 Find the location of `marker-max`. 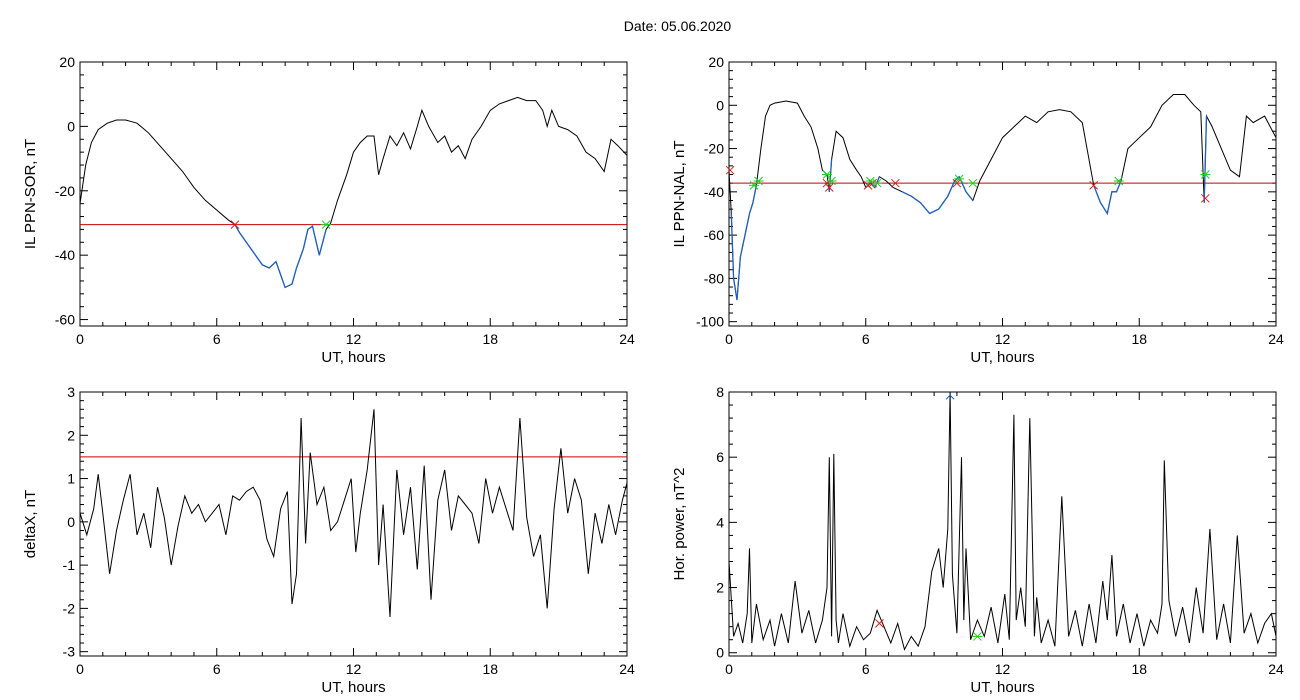

marker-max is located at coordinates (950, 397).